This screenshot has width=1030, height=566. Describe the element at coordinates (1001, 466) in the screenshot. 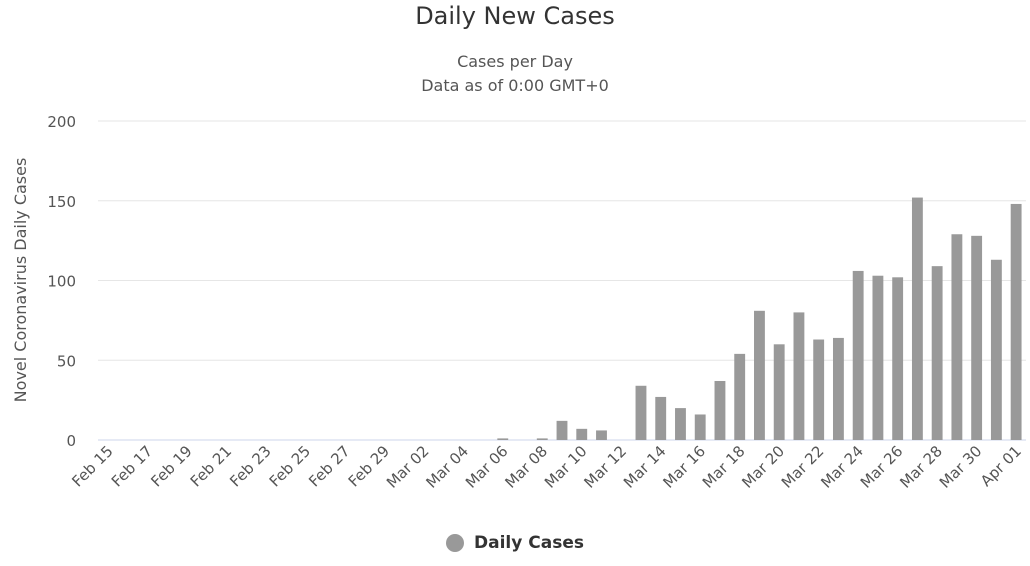

I see `x-tick-label: Apr 01` at that location.